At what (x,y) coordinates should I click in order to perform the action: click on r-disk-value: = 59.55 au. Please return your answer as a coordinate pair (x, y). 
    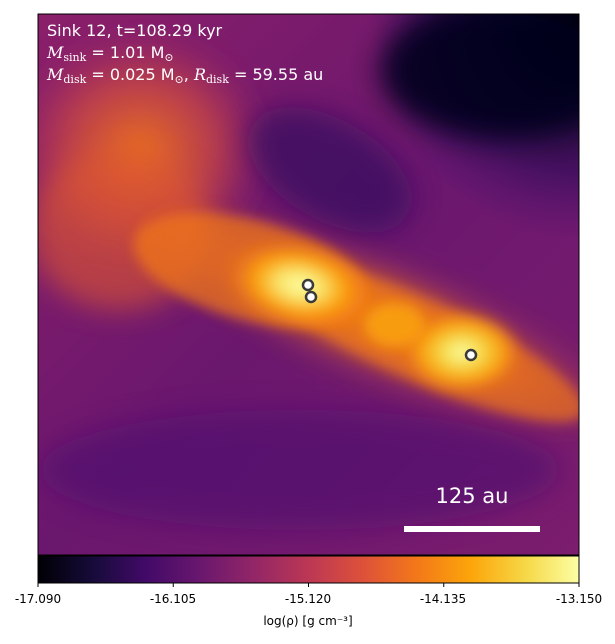
    Looking at the image, I should click on (276, 74).